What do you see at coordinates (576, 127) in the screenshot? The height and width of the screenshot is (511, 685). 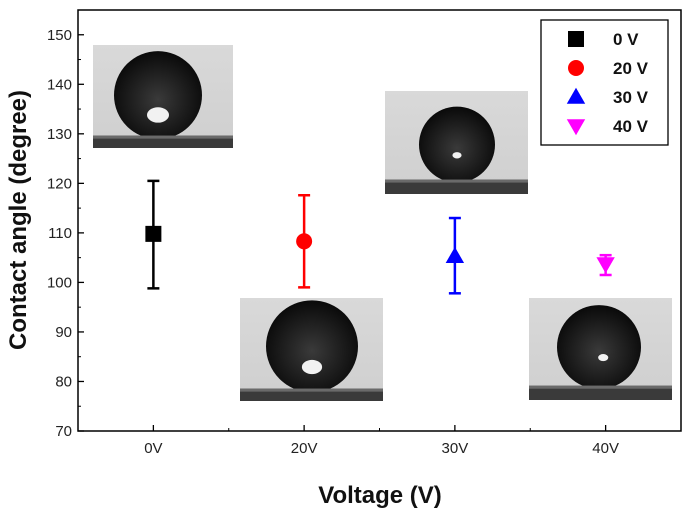 I see `legend-marker-40V` at bounding box center [576, 127].